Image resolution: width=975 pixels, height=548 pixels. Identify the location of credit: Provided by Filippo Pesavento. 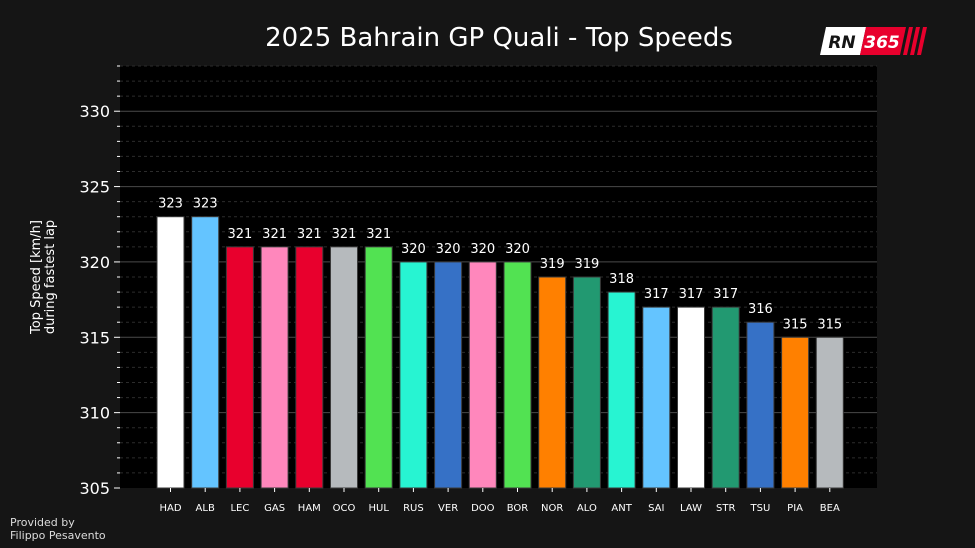
(58, 529).